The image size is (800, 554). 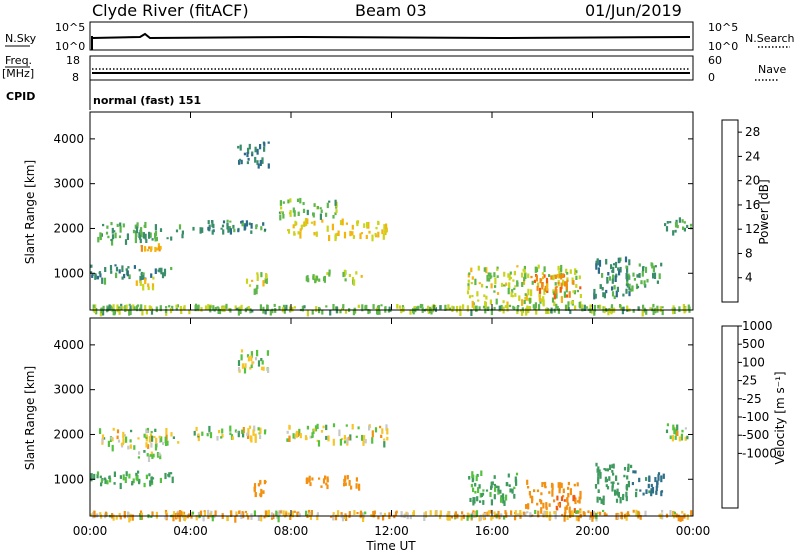 I want to click on nave-tick-bottom: 0, so click(x=711, y=77).